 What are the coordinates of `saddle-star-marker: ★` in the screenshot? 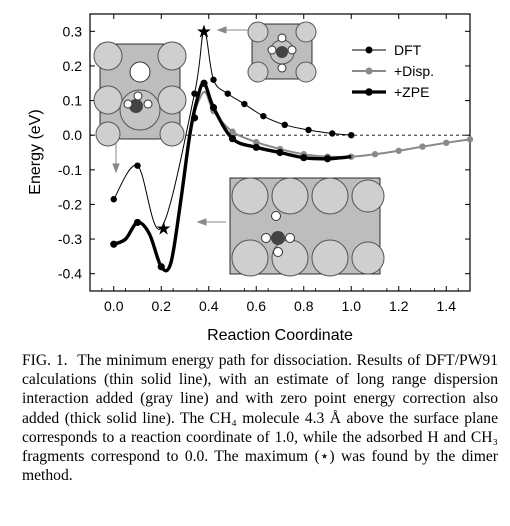 It's located at (204, 31).